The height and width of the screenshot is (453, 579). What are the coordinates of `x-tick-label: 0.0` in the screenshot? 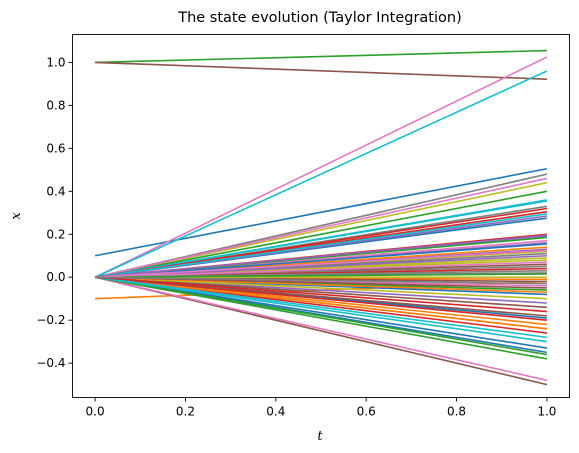 It's located at (95, 412).